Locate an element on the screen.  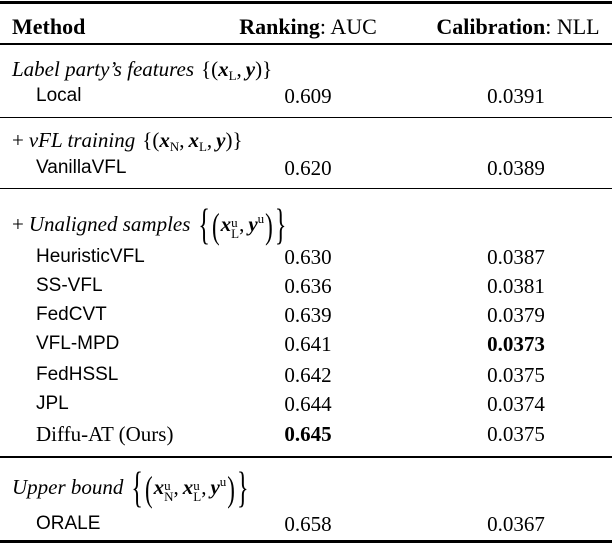
auc-value: 0.641 is located at coordinates (308, 344).